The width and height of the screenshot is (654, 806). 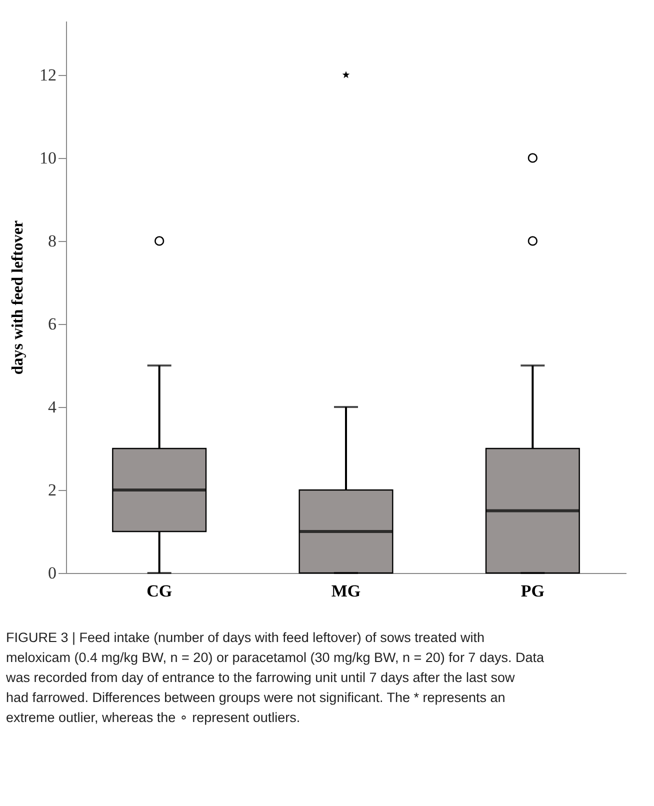 I want to click on x-tick-label: CG, so click(x=159, y=591).